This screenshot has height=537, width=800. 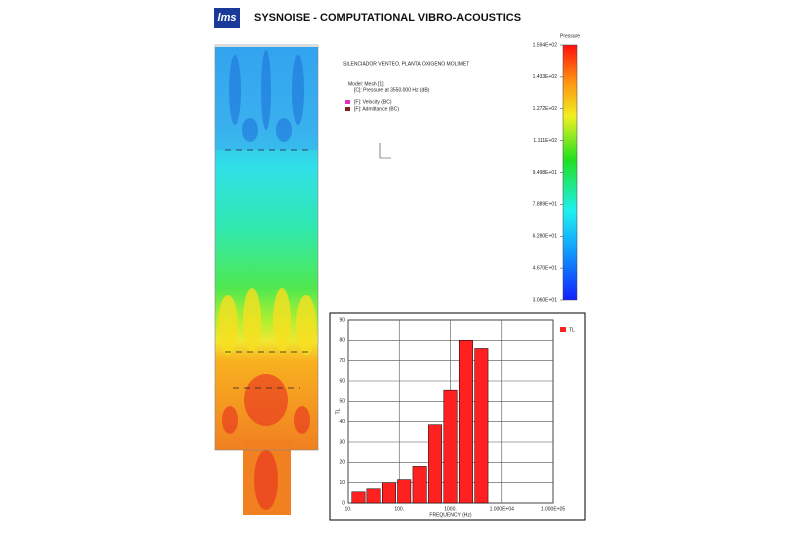 I want to click on y-tick-label: 80, so click(x=342, y=341).